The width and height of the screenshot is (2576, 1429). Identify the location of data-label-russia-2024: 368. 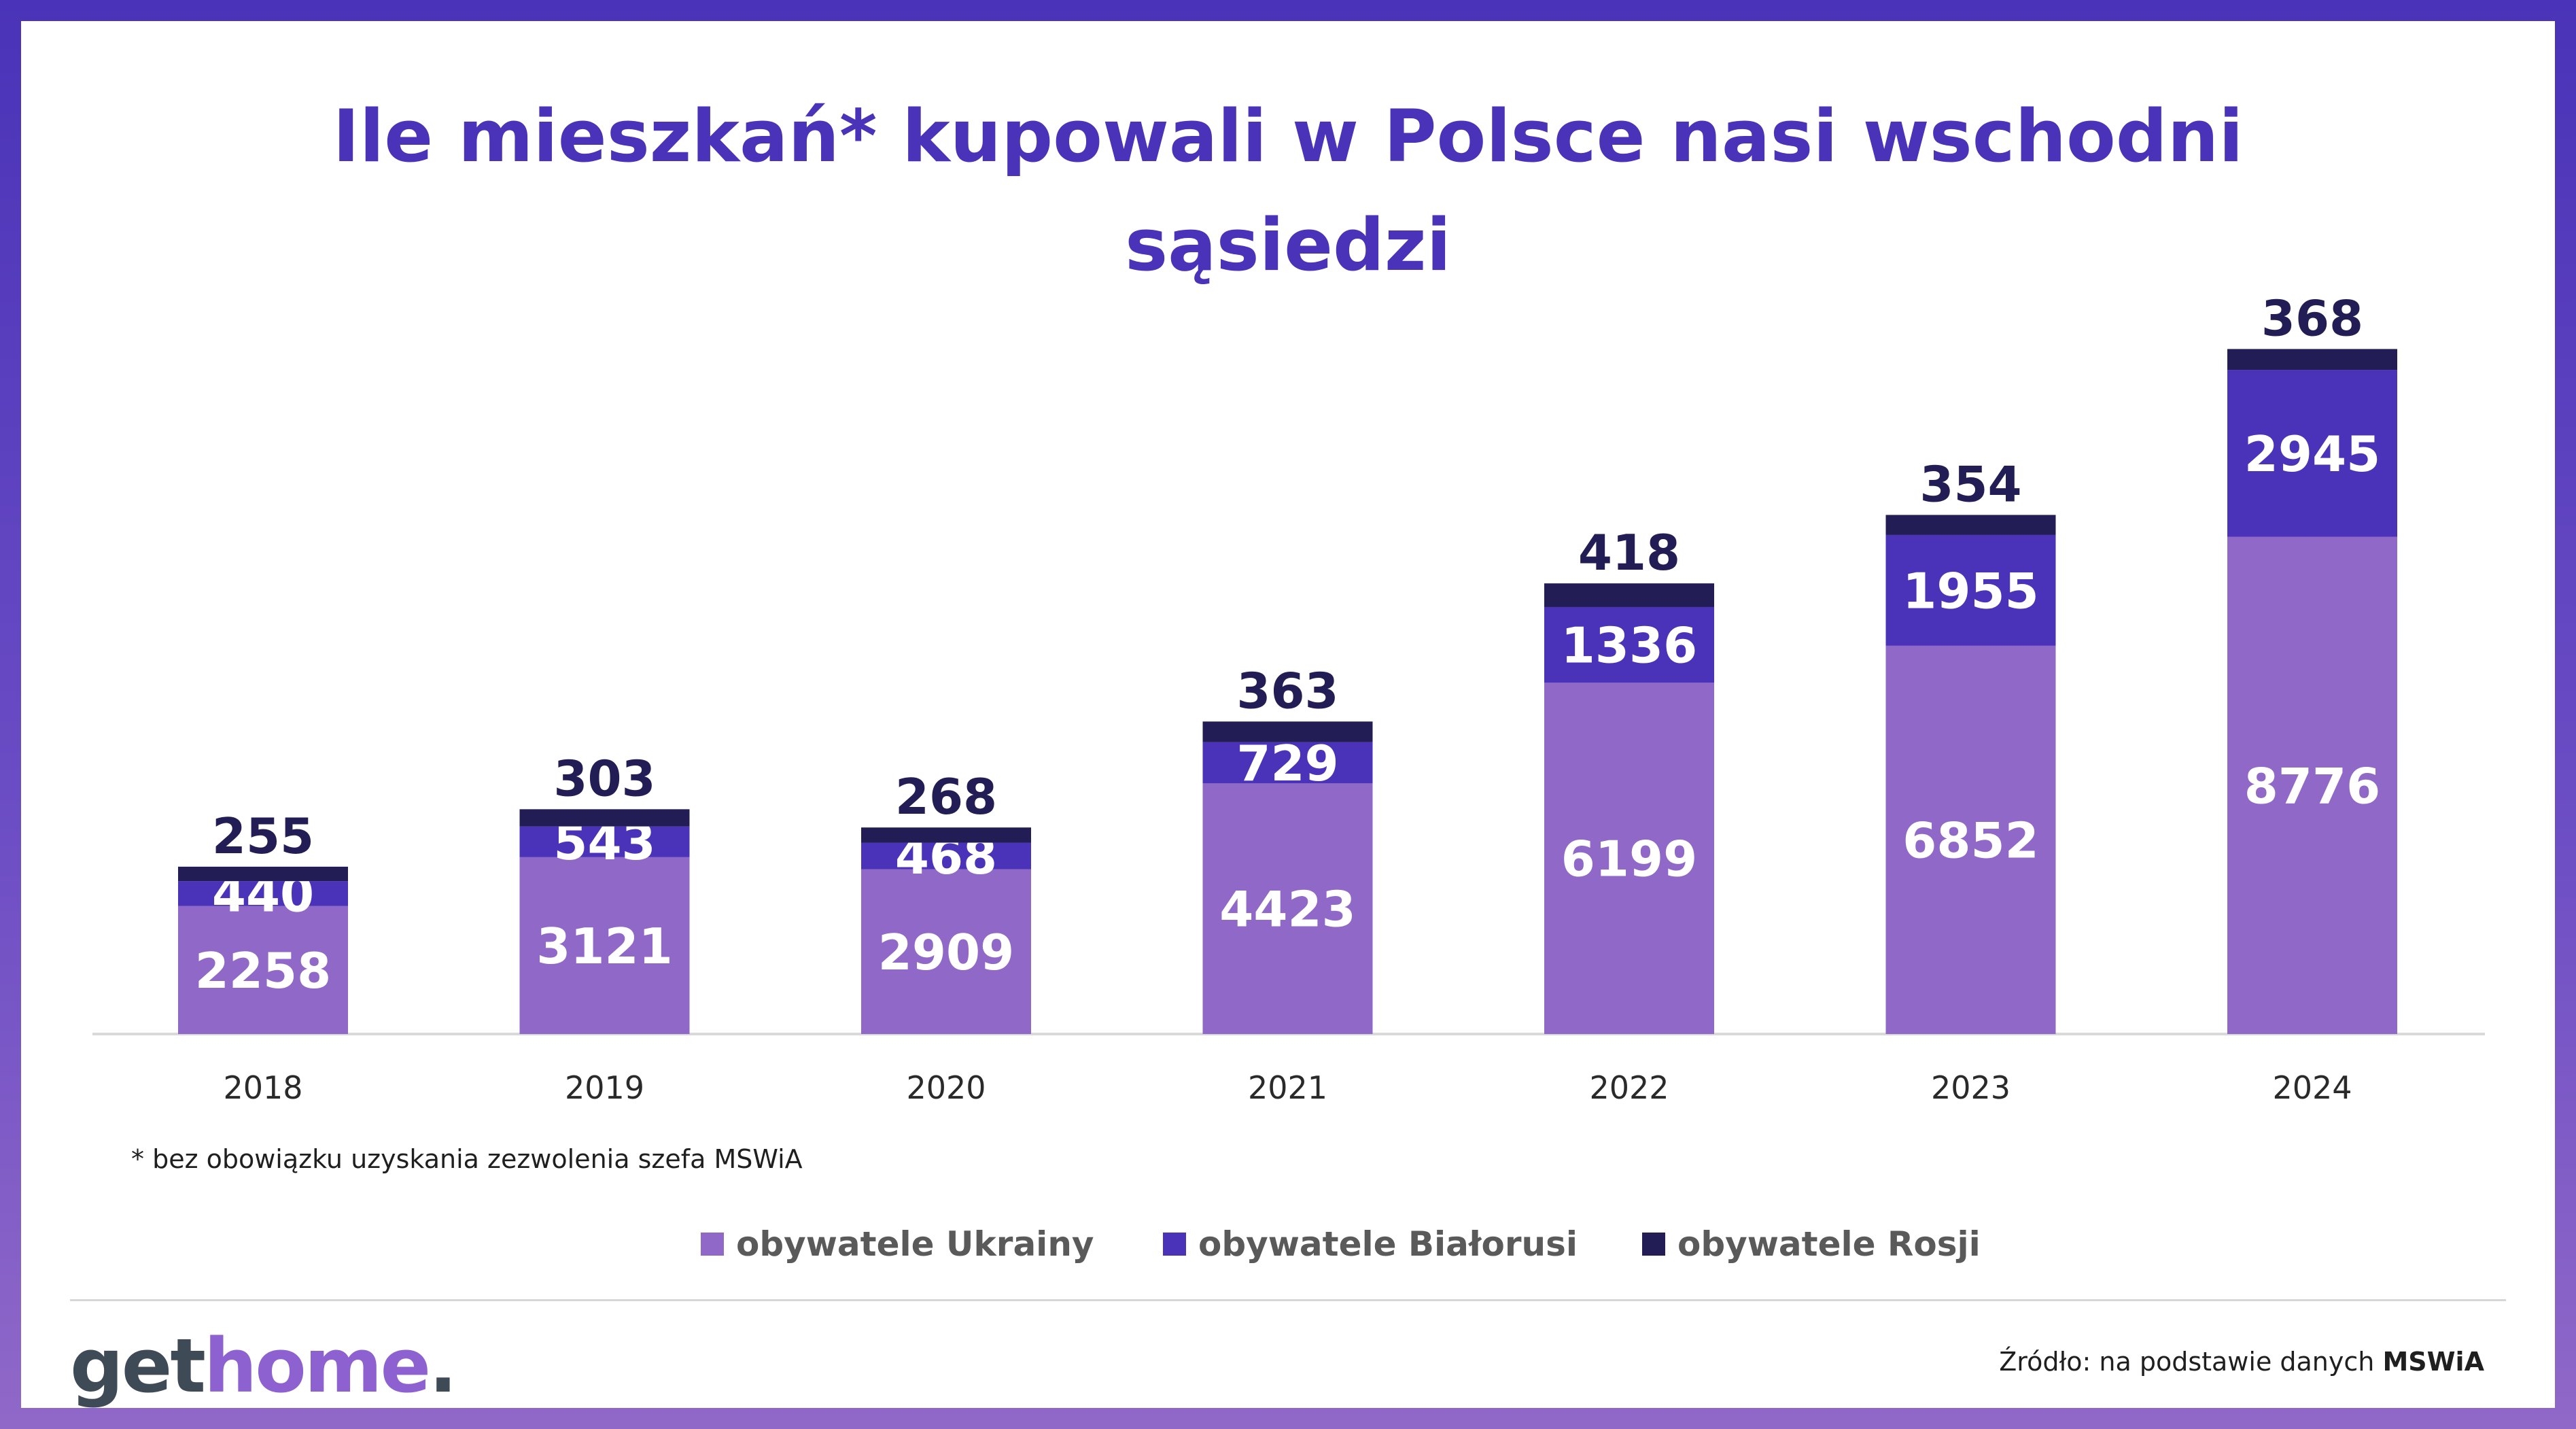
(2312, 318).